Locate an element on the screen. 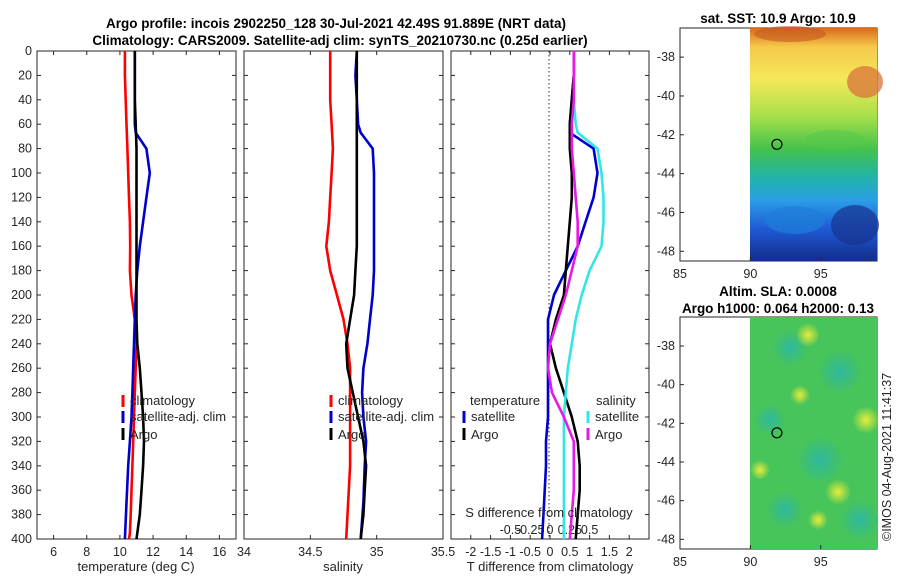  depth-tick-label: 400 is located at coordinates (21, 539).